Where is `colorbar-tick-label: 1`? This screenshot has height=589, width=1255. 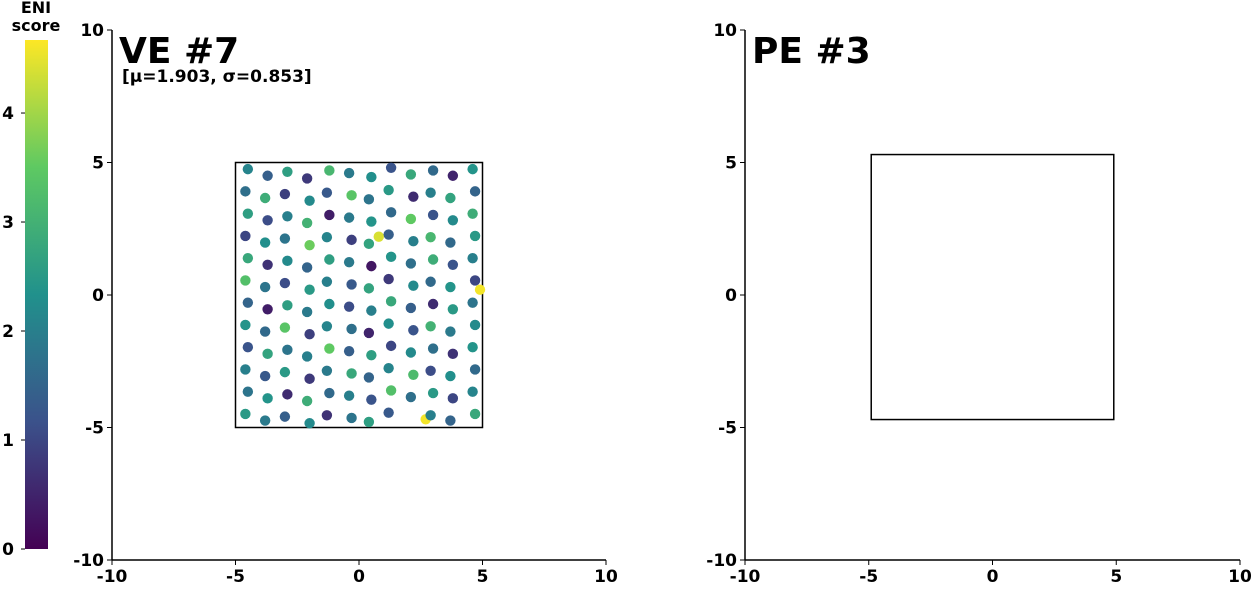 colorbar-tick-label: 1 is located at coordinates (8, 441).